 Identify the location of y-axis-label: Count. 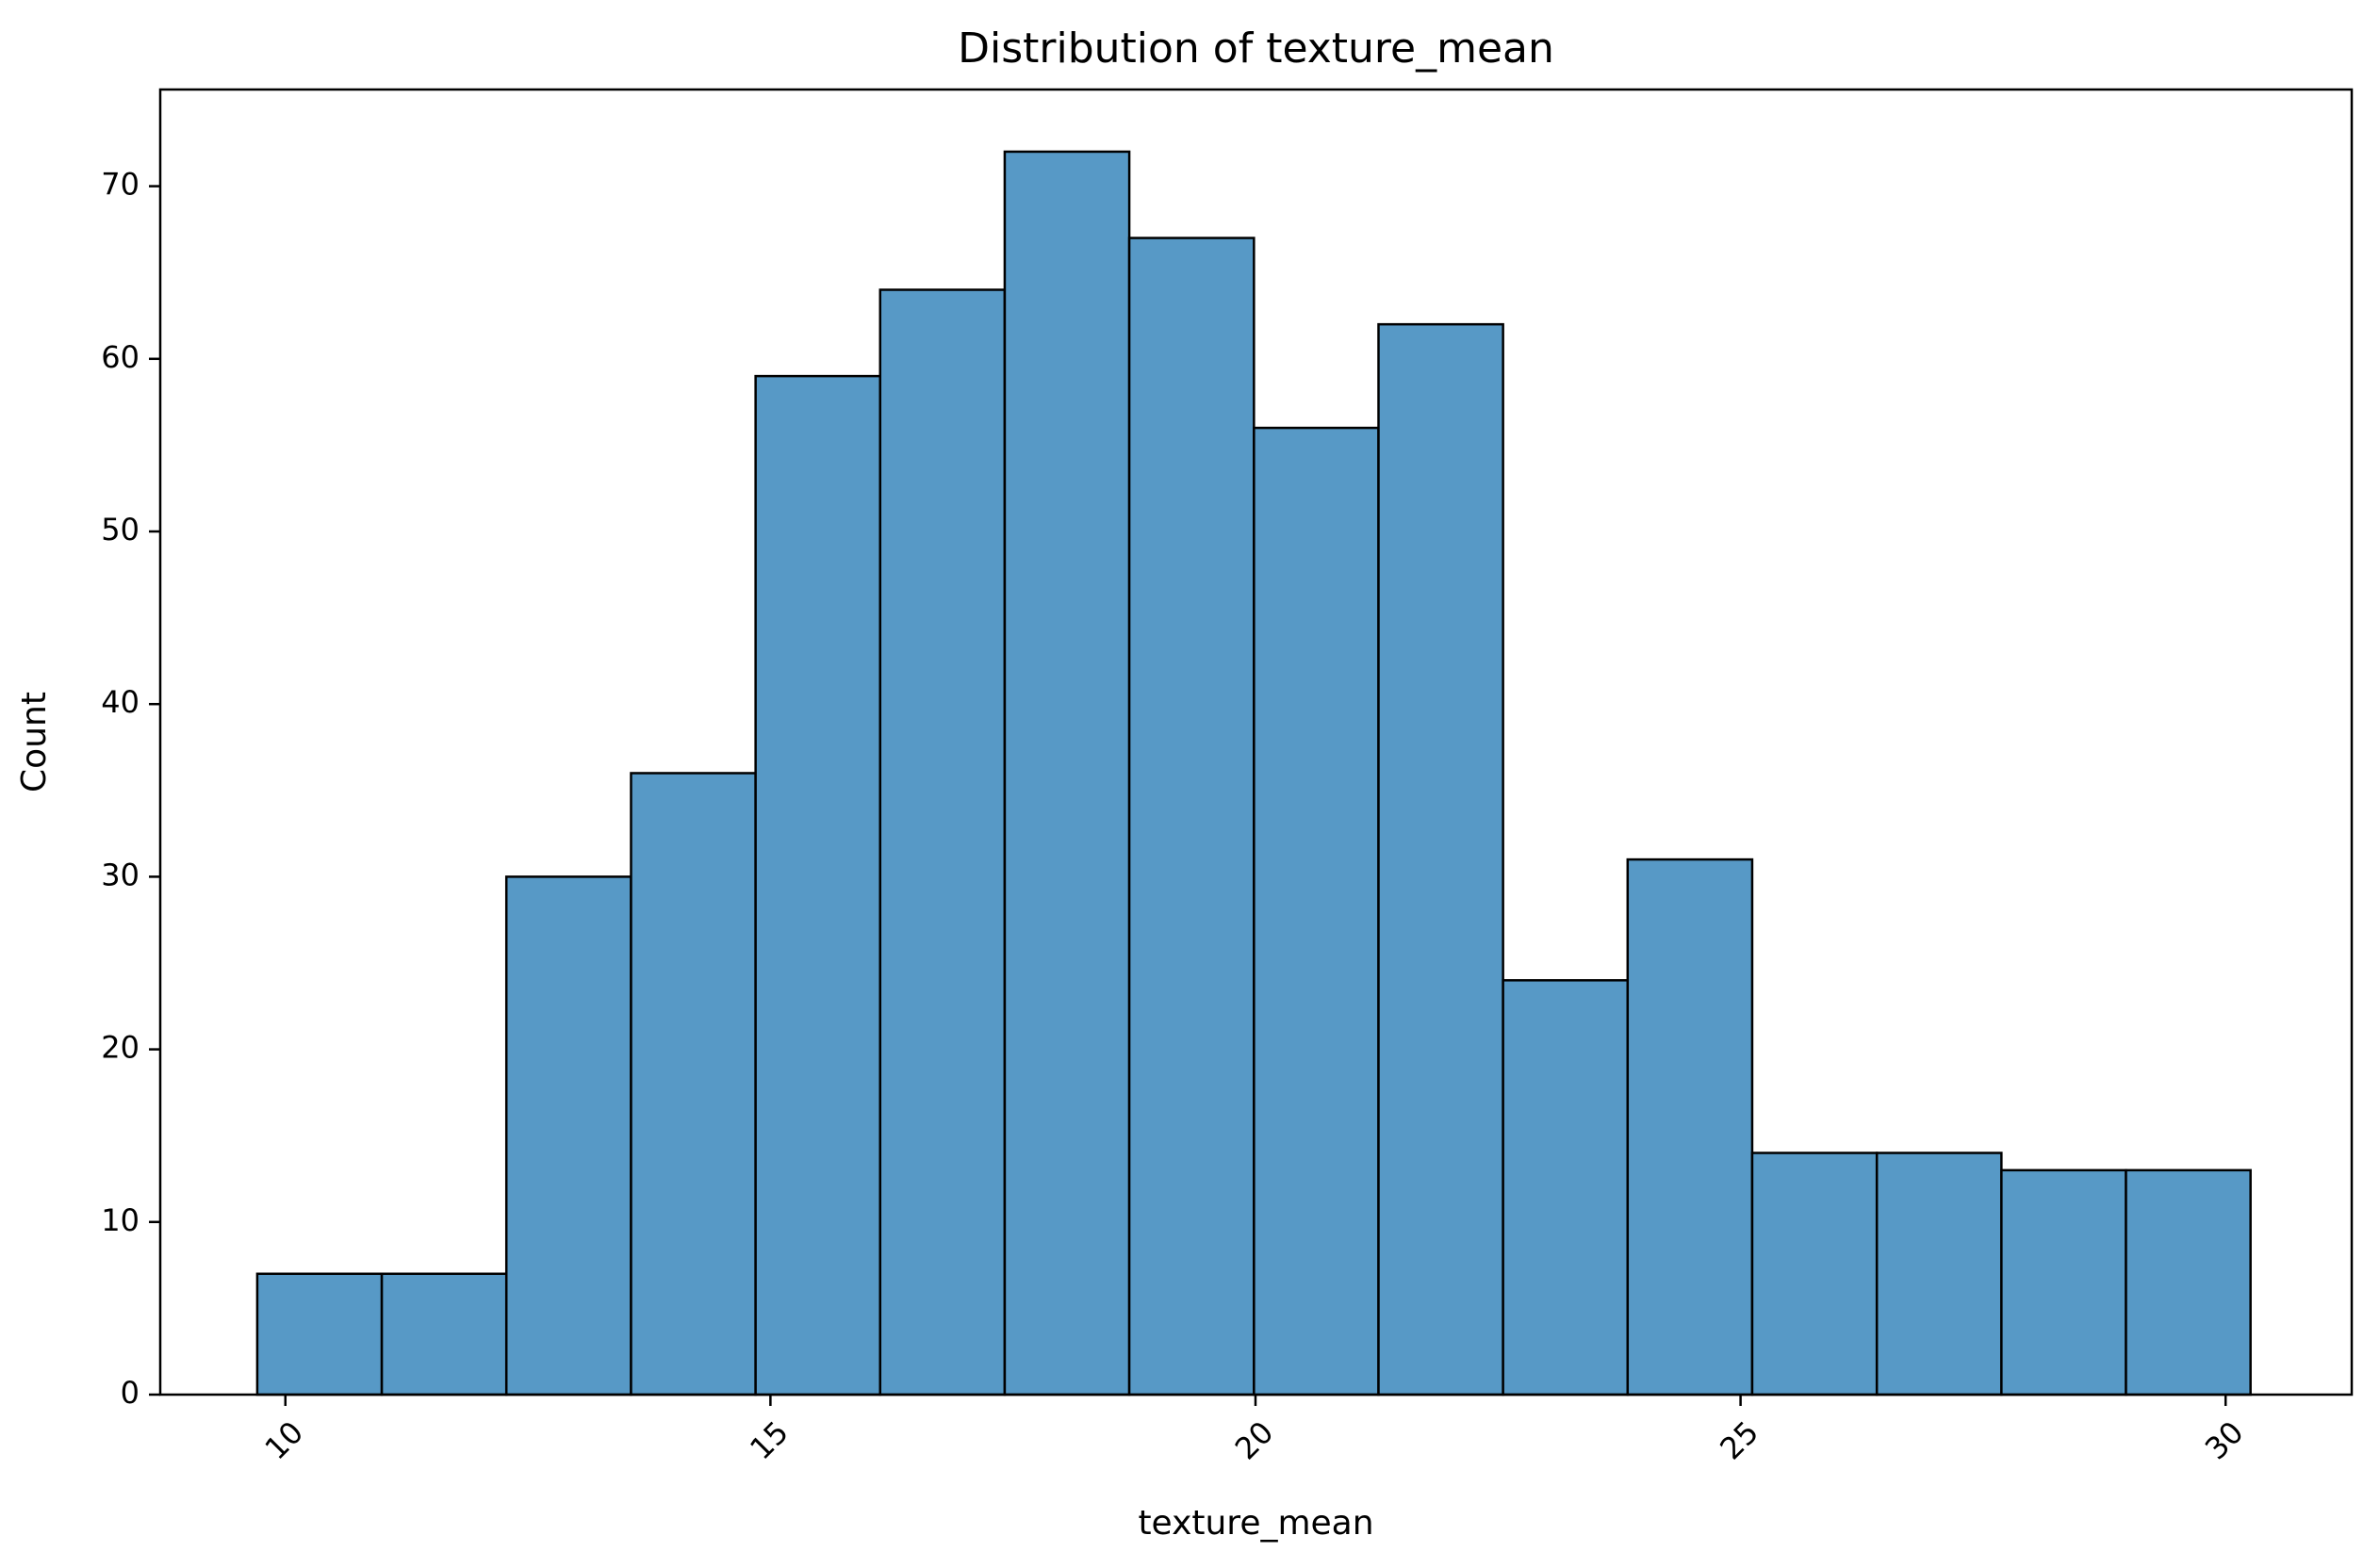
(34, 742).